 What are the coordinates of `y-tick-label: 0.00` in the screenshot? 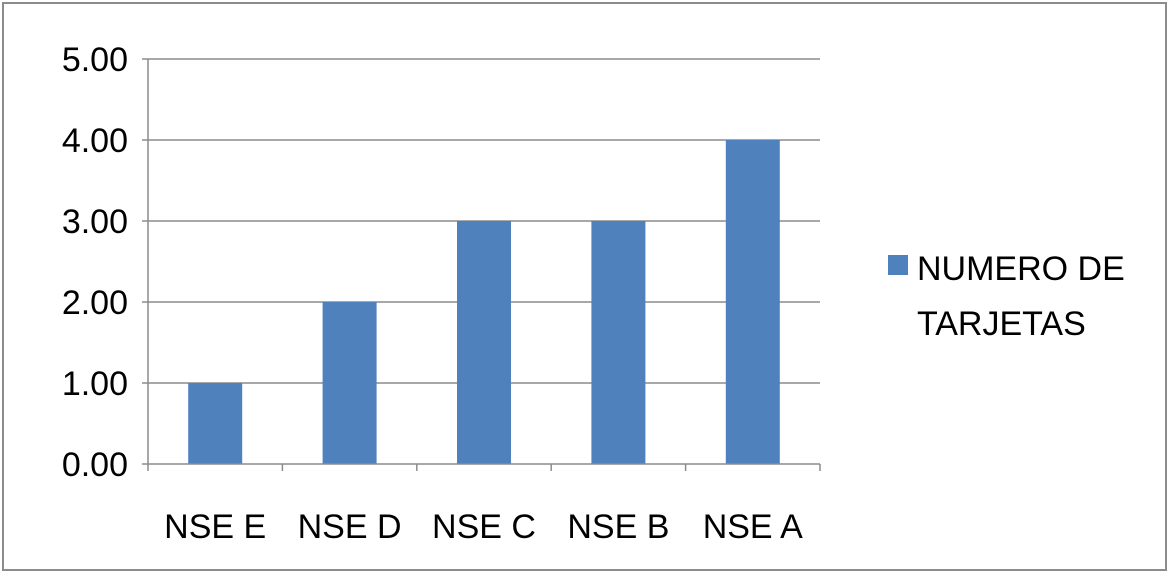 It's located at (95, 465).